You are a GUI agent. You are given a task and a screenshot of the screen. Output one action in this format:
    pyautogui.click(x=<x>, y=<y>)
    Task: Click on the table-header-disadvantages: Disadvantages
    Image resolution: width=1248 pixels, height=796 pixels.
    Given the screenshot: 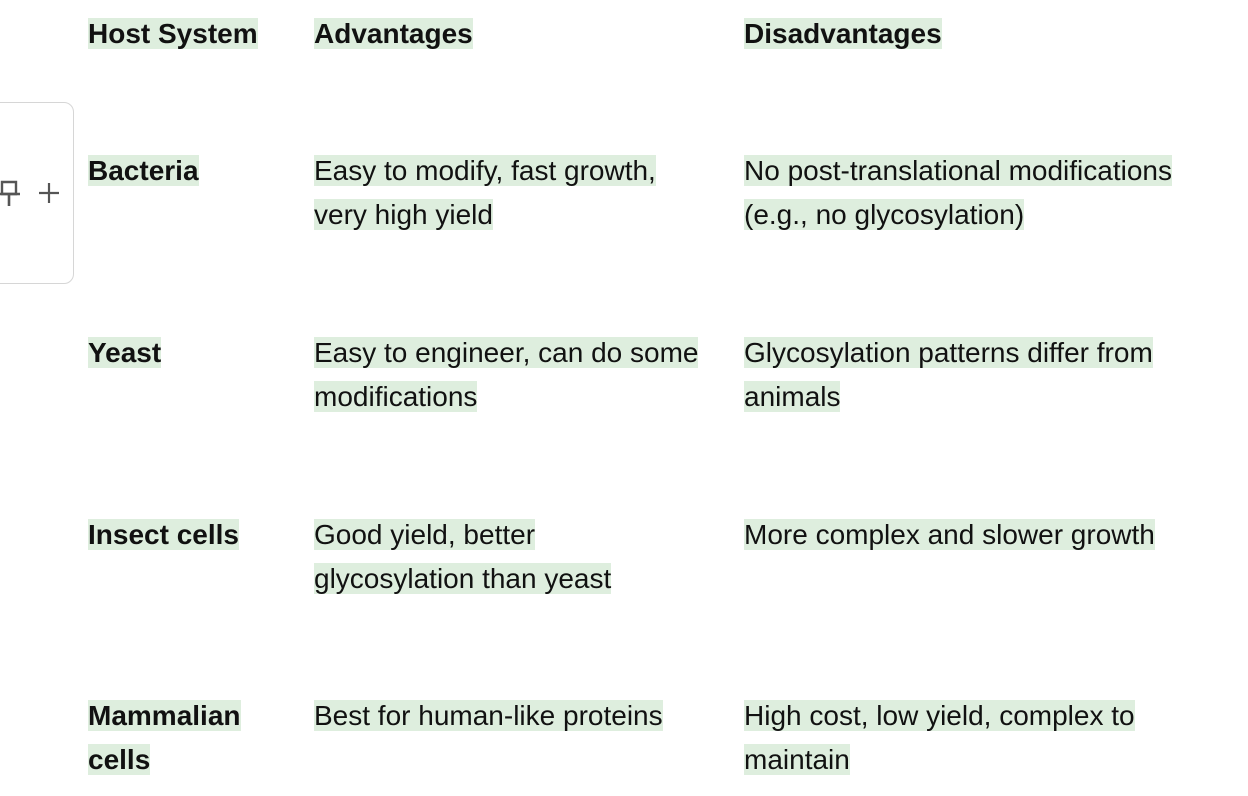 What is the action you would take?
    pyautogui.click(x=984, y=34)
    